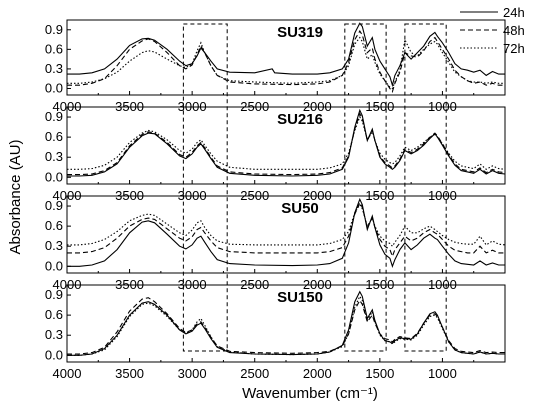  I want to click on panel-title: SU216, so click(300, 119).